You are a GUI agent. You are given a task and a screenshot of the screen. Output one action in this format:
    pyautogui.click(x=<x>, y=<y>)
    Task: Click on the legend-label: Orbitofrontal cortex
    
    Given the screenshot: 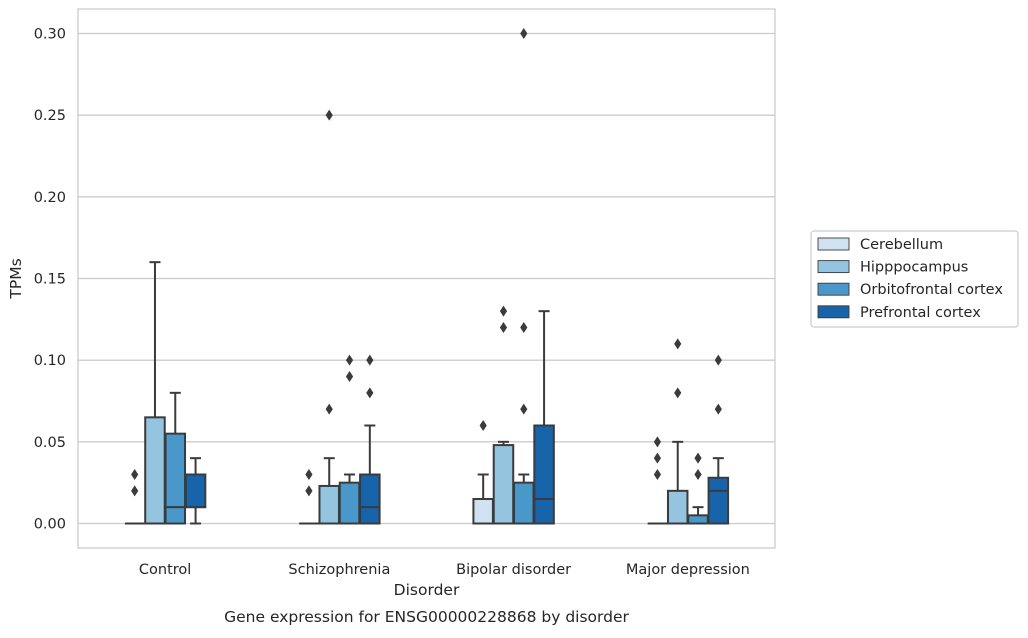 What is the action you would take?
    pyautogui.click(x=931, y=290)
    